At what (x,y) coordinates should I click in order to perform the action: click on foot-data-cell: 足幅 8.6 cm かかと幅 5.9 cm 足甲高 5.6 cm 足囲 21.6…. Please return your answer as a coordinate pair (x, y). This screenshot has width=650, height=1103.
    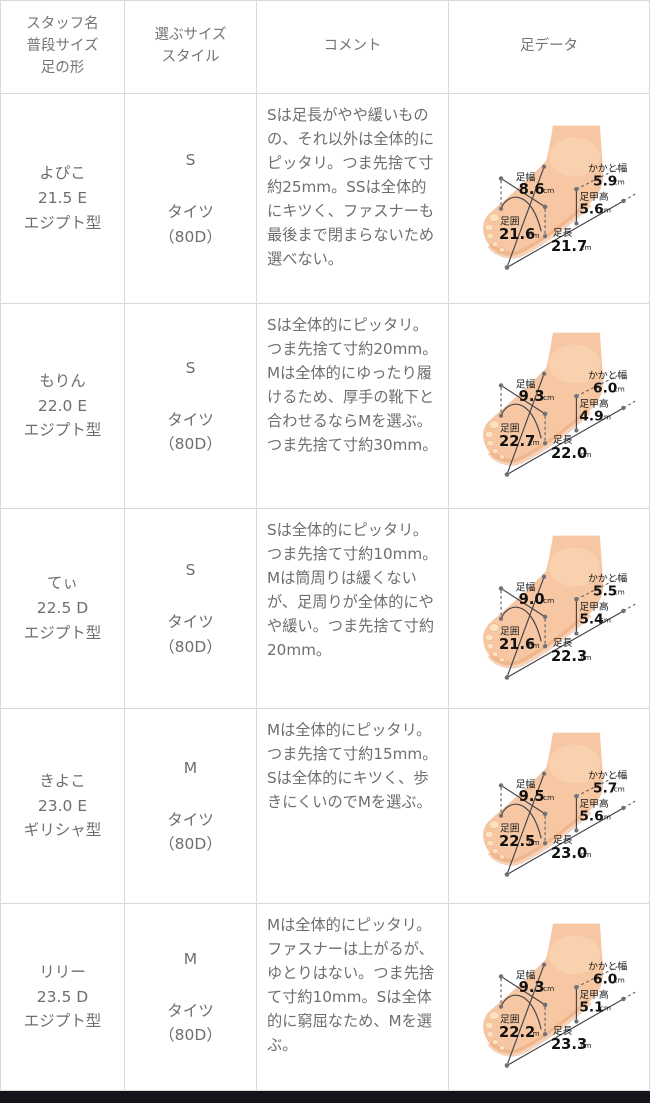
    Looking at the image, I should click on (549, 199).